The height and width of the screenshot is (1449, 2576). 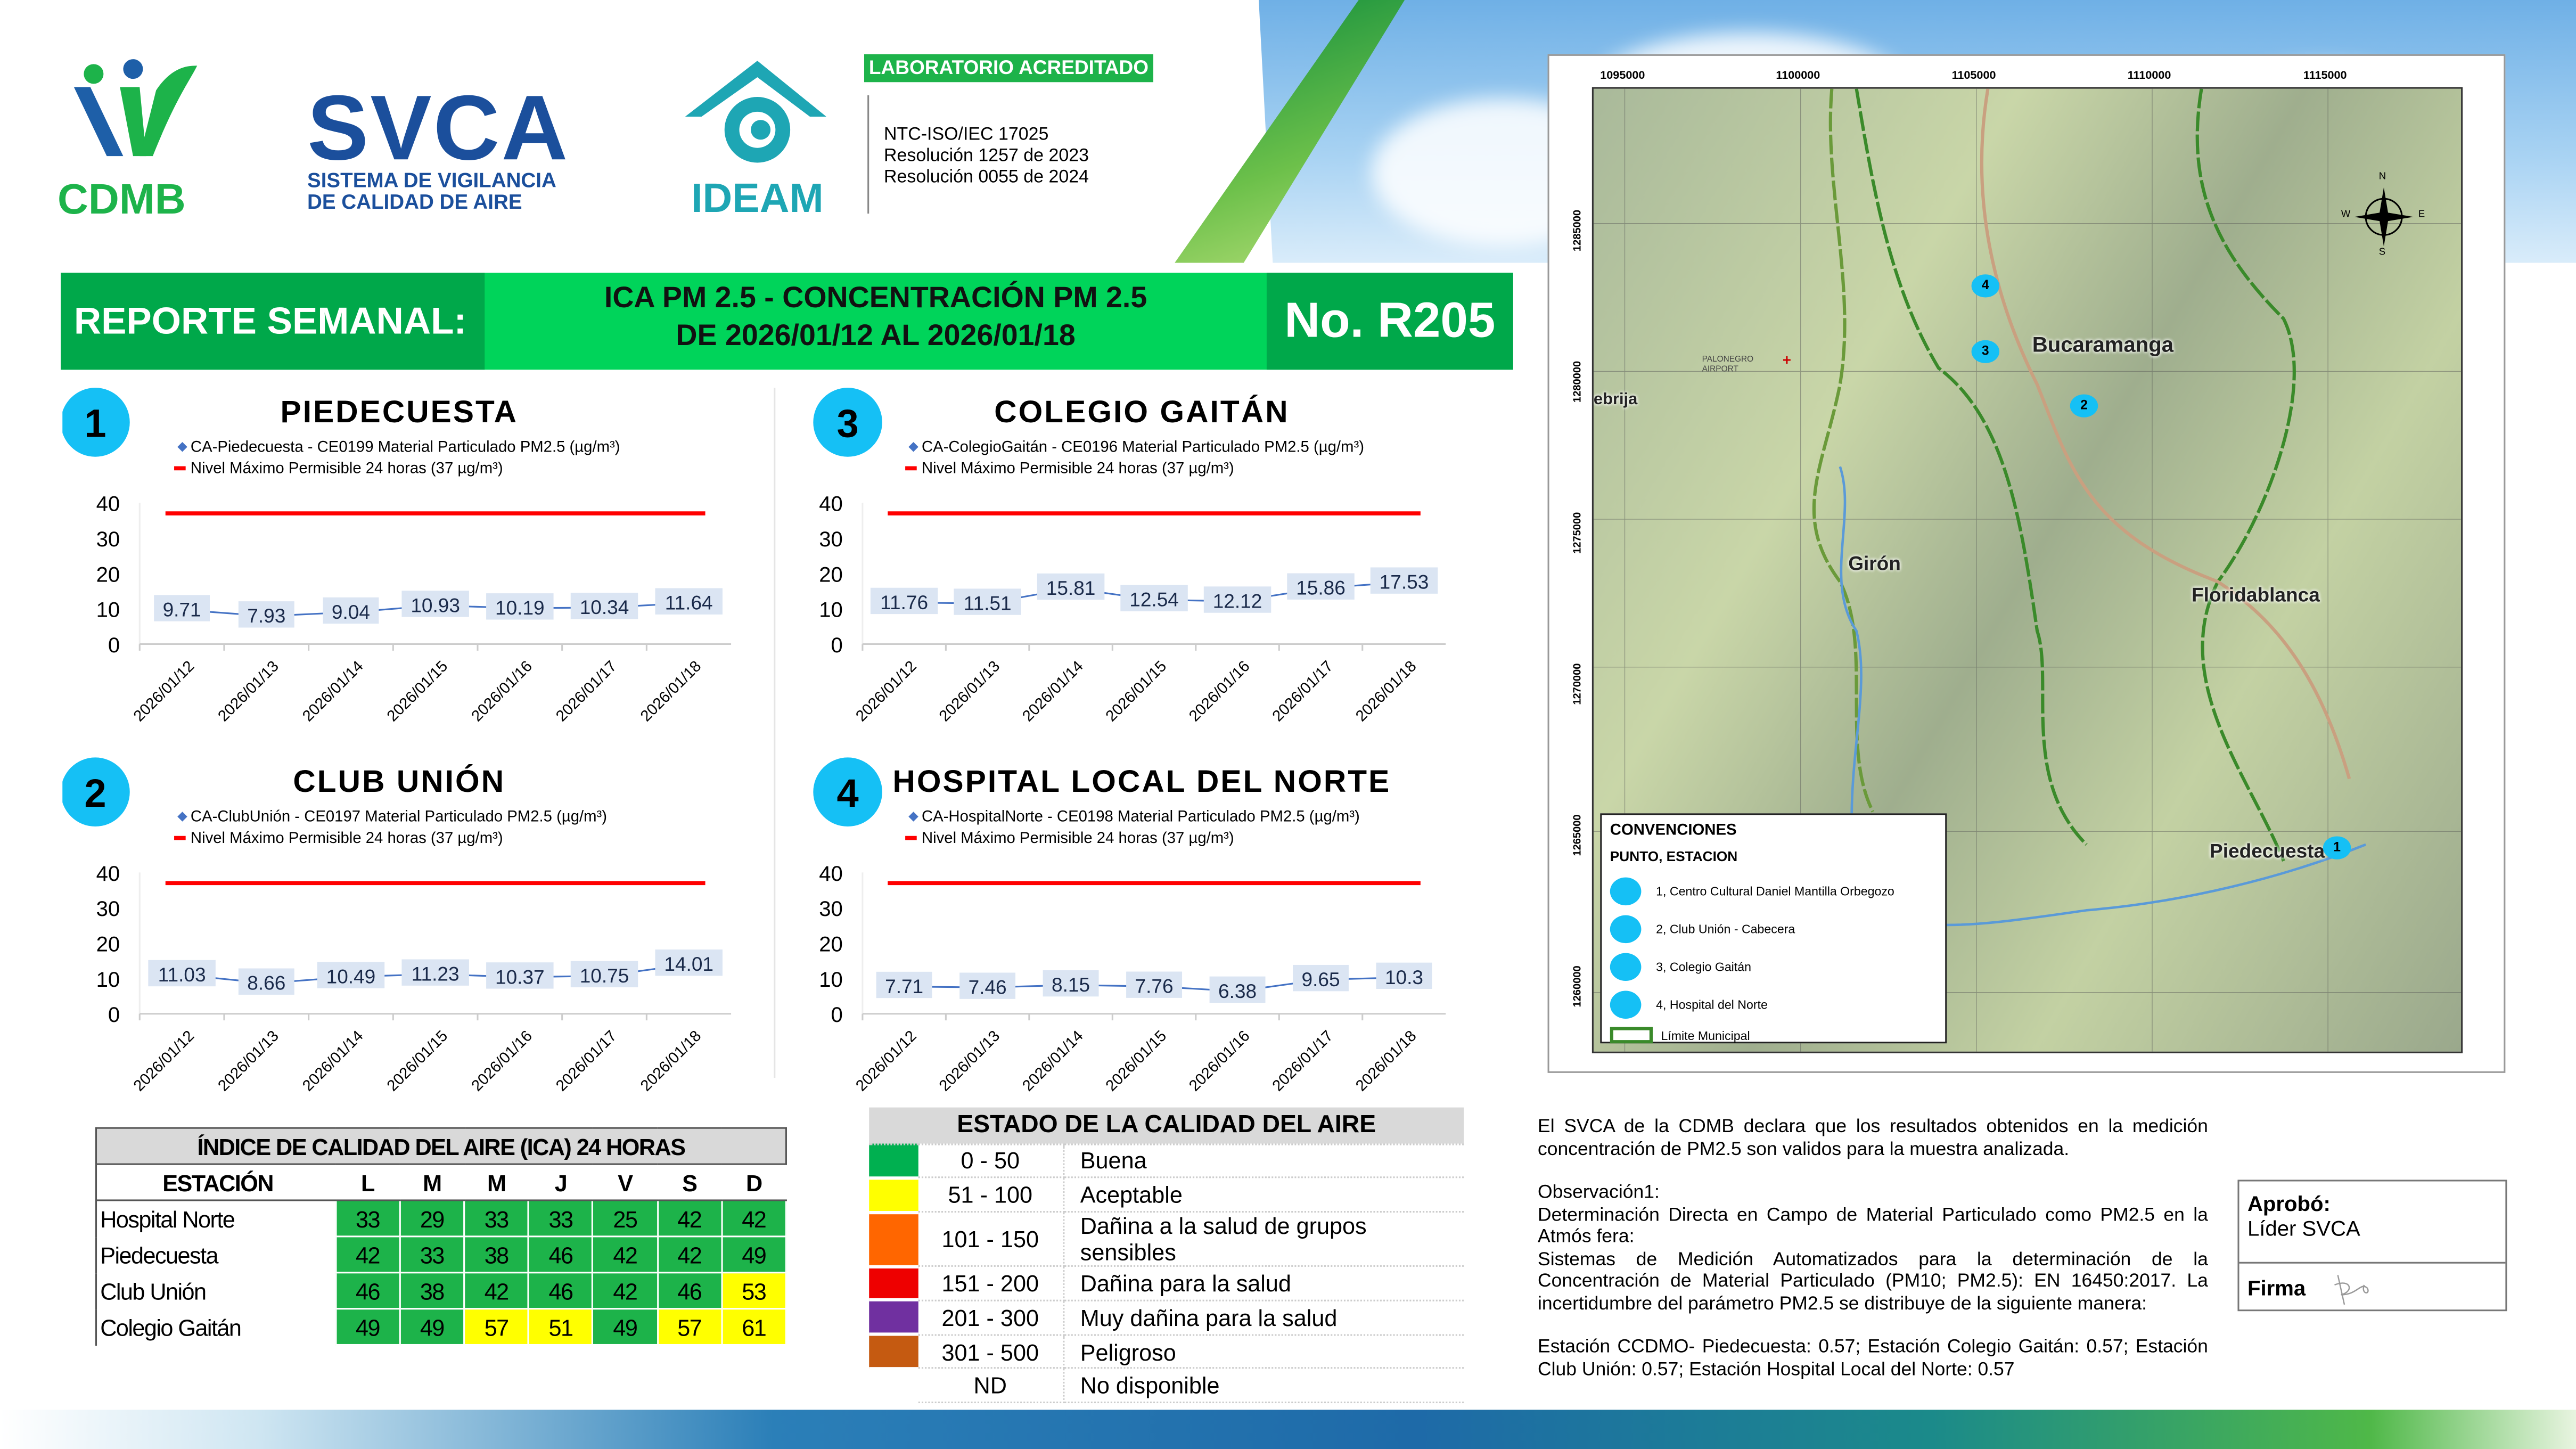 I want to click on data-label: 11.64, so click(x=689, y=603).